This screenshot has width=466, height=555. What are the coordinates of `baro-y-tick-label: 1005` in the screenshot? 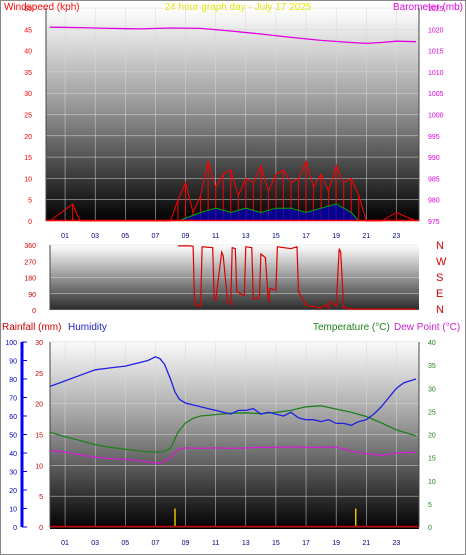 It's located at (436, 94).